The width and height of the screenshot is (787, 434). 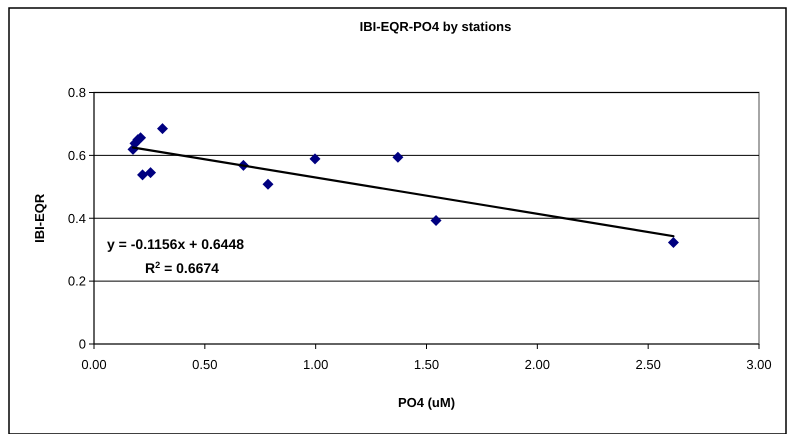 What do you see at coordinates (77, 92) in the screenshot?
I see `y-tick-label: 0.8` at bounding box center [77, 92].